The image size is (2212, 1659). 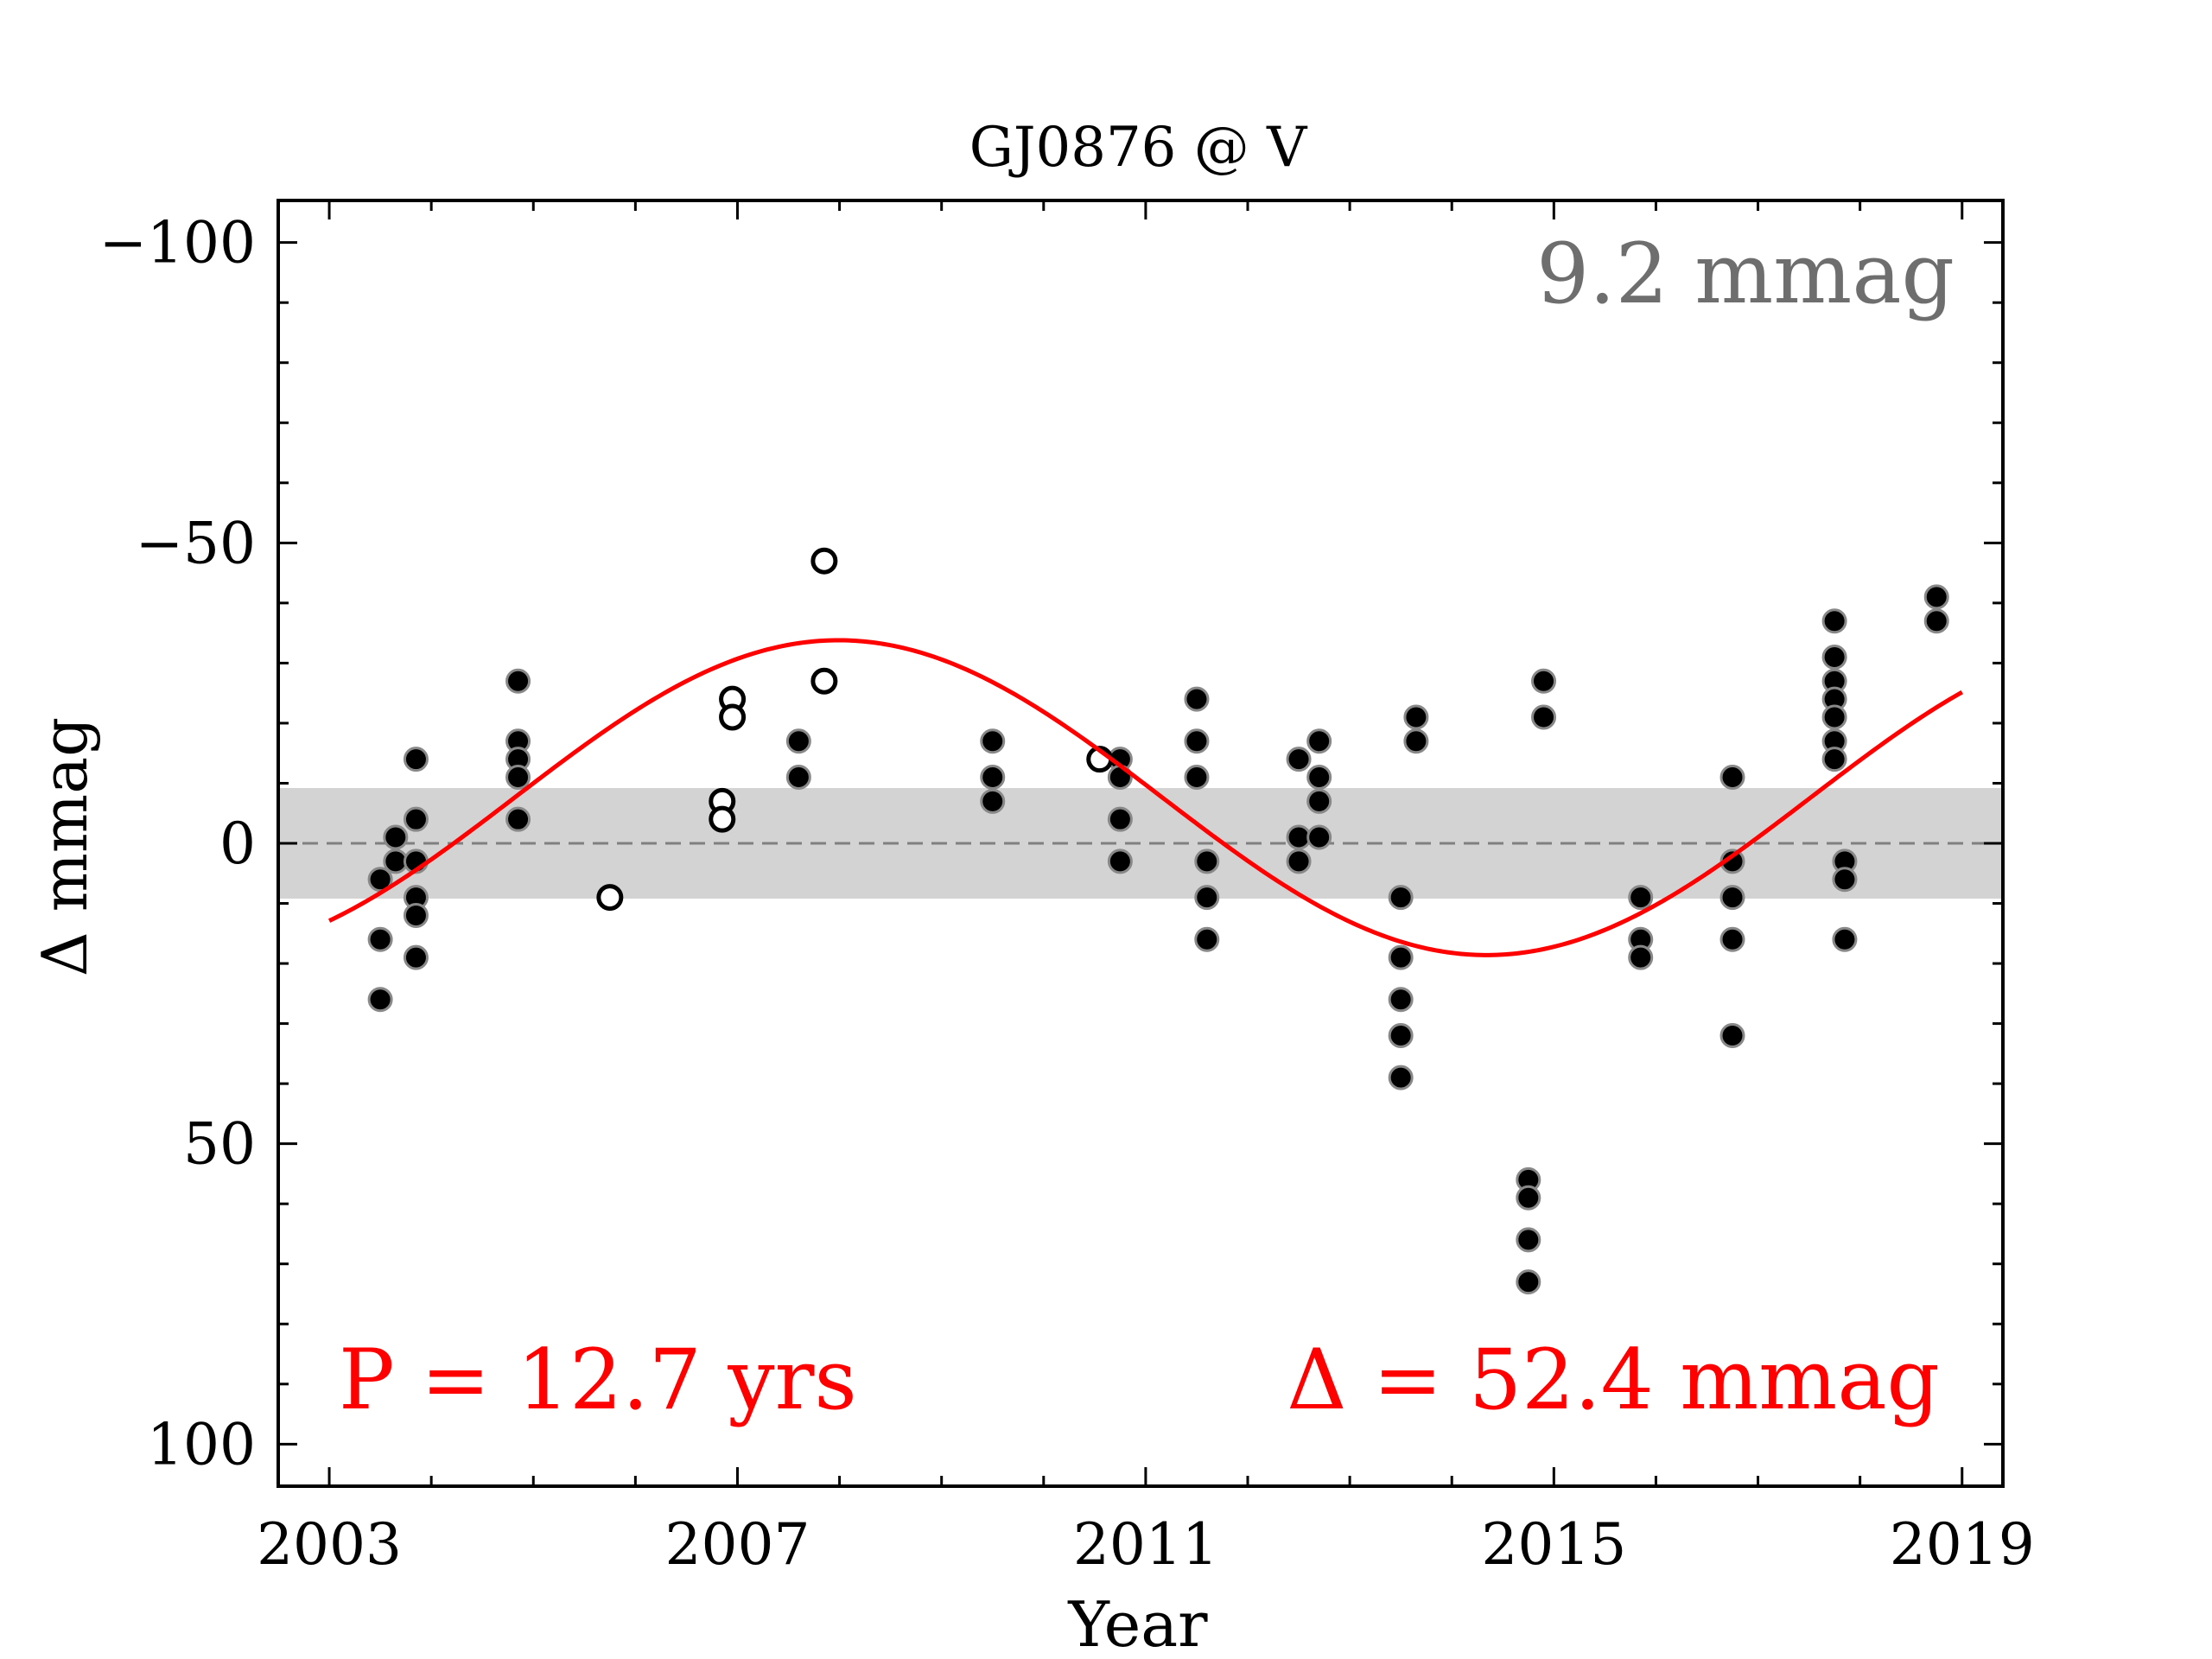 I want to click on period-annotation: P = 12.7 yrs, so click(x=598, y=1380).